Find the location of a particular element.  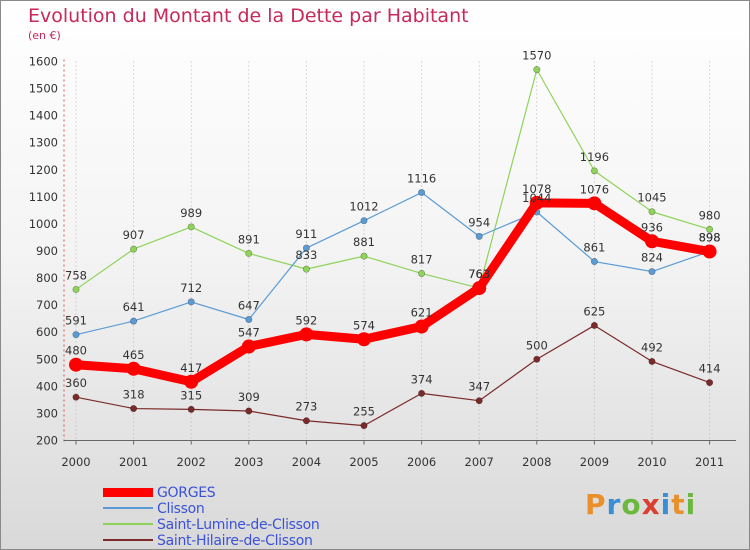

x-tick-label: 2009 is located at coordinates (594, 462).